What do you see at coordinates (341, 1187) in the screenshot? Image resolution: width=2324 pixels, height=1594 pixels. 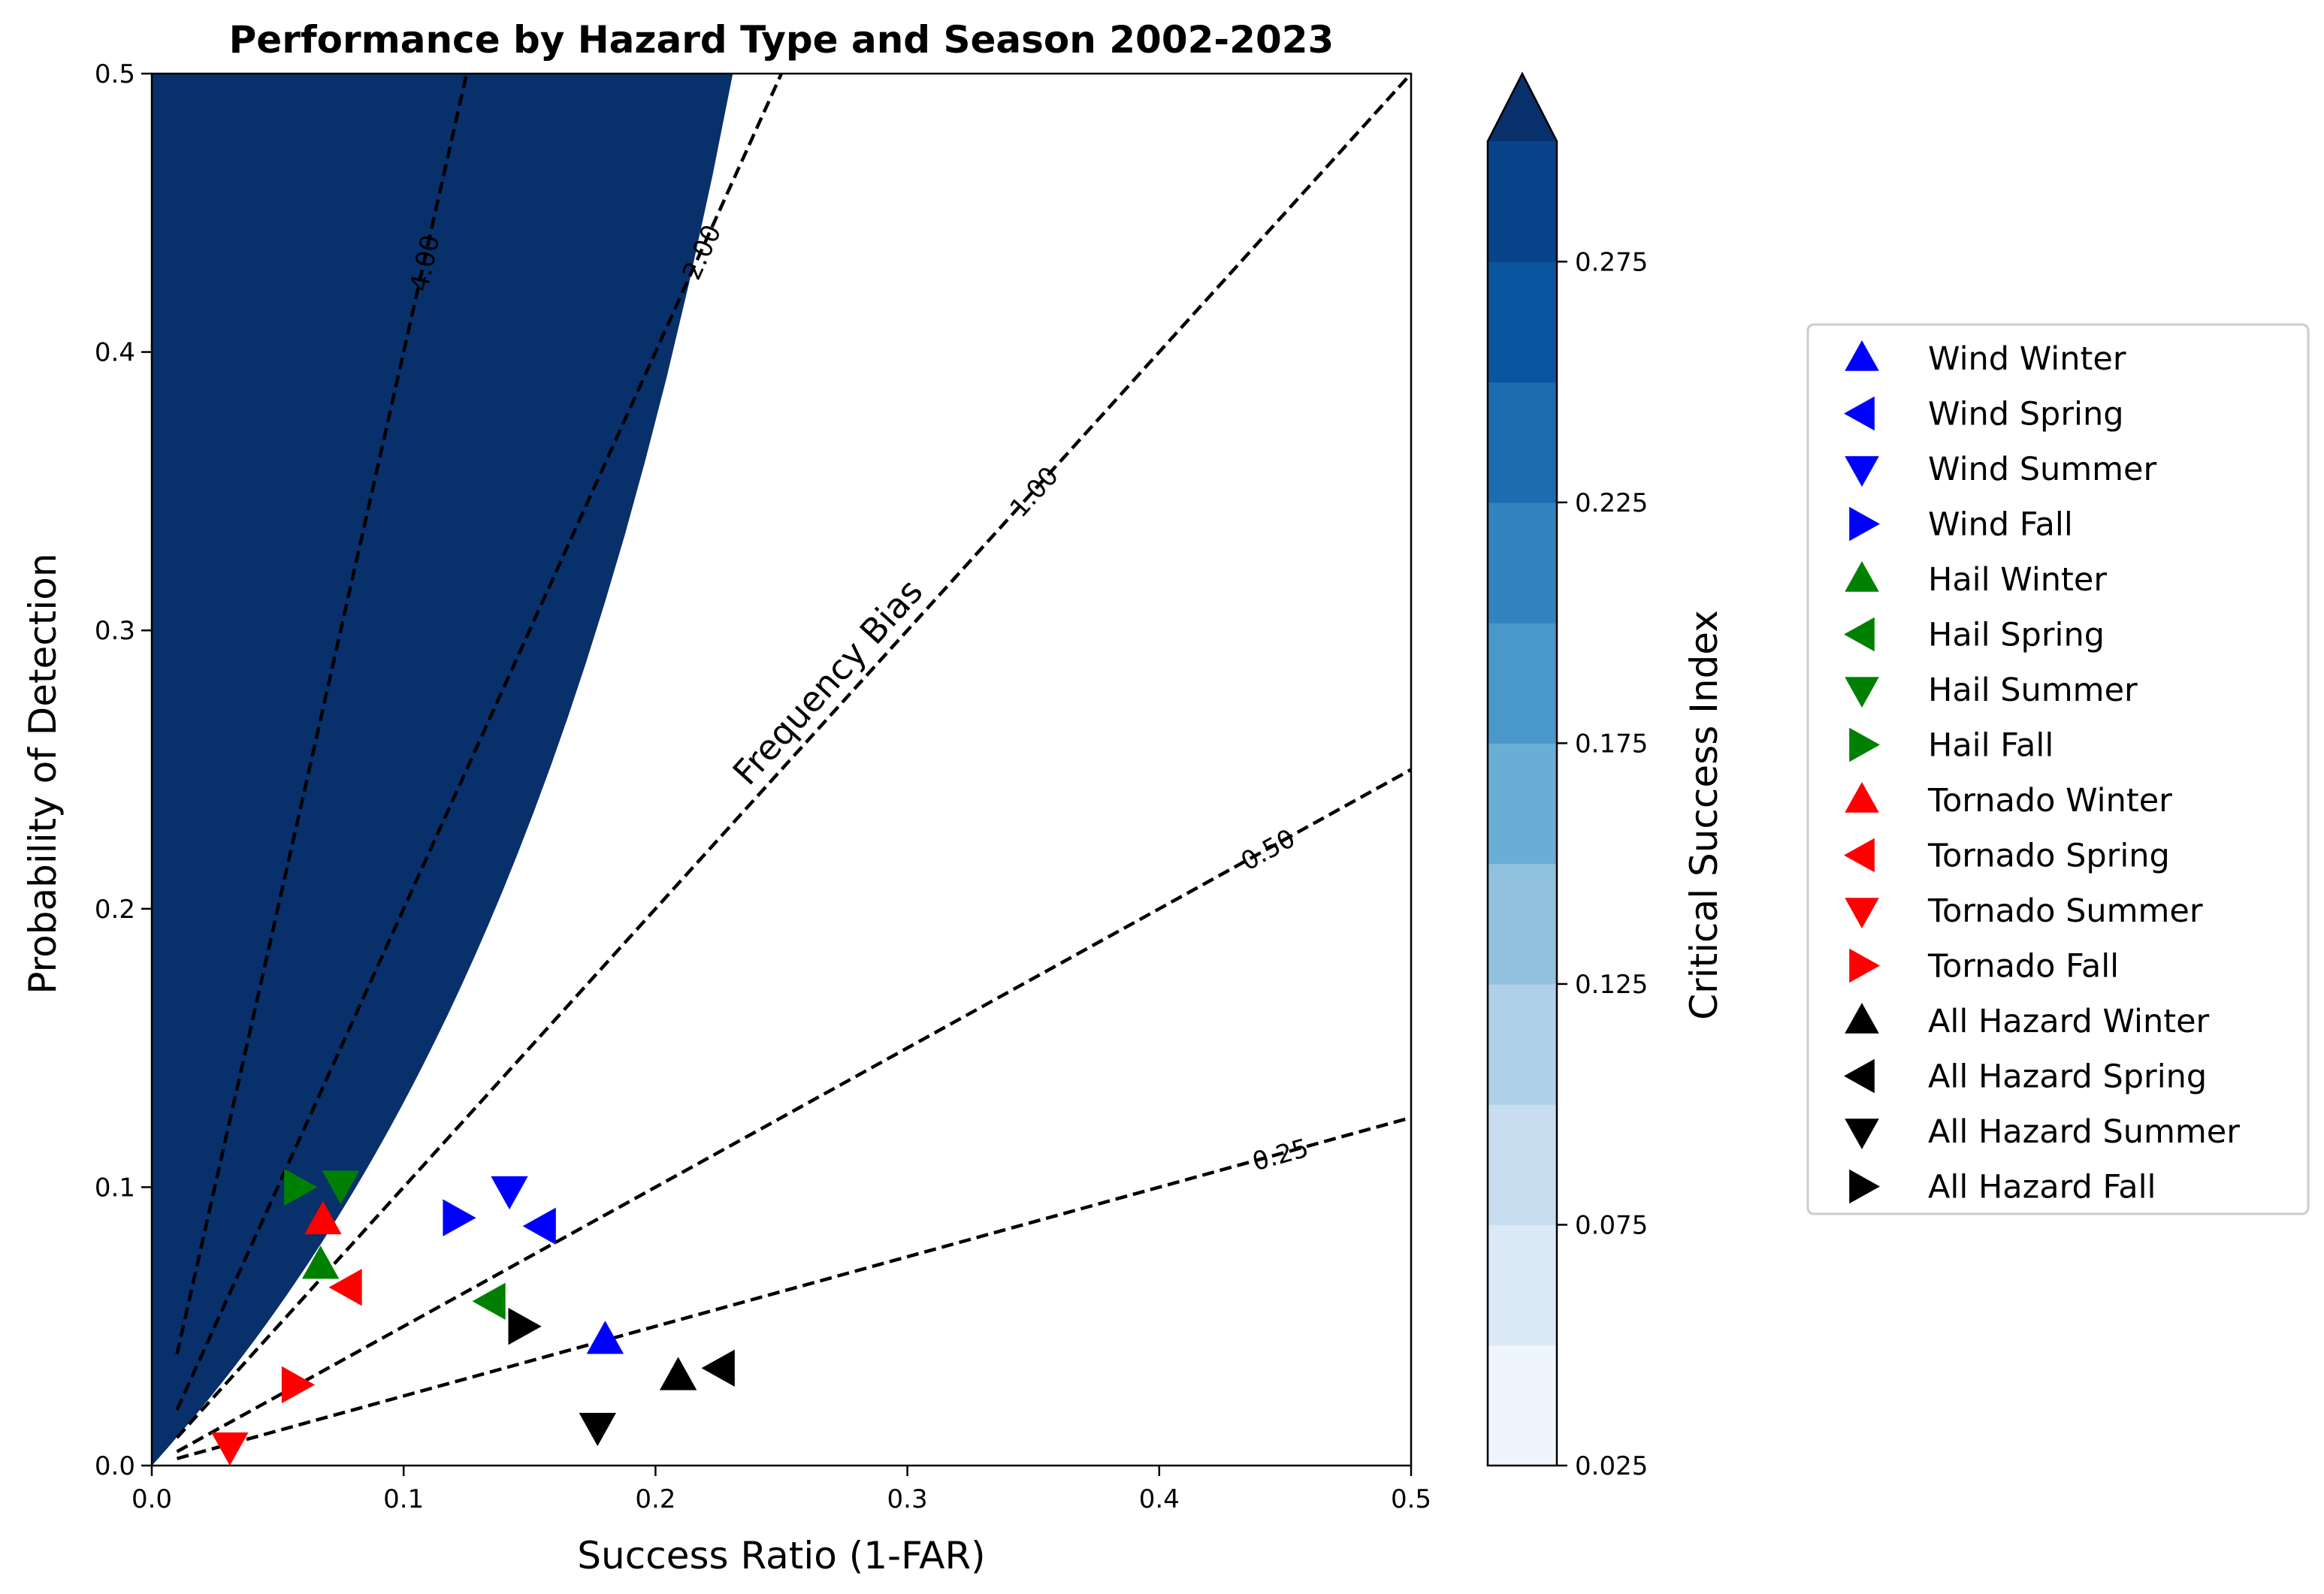 I see `marker-hail-summer` at bounding box center [341, 1187].